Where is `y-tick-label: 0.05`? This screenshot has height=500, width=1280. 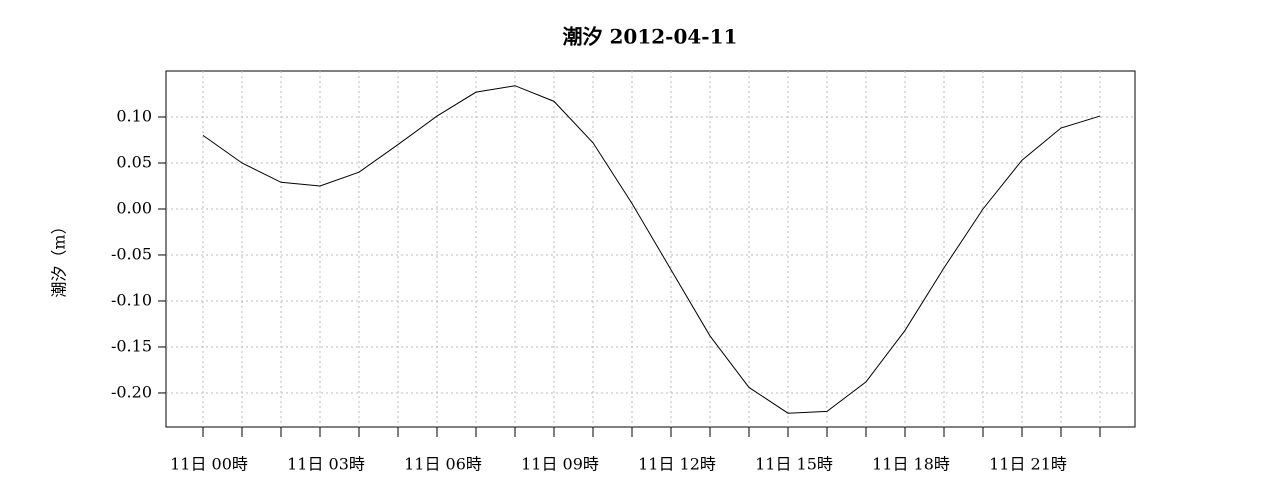
y-tick-label: 0.05 is located at coordinates (134, 161).